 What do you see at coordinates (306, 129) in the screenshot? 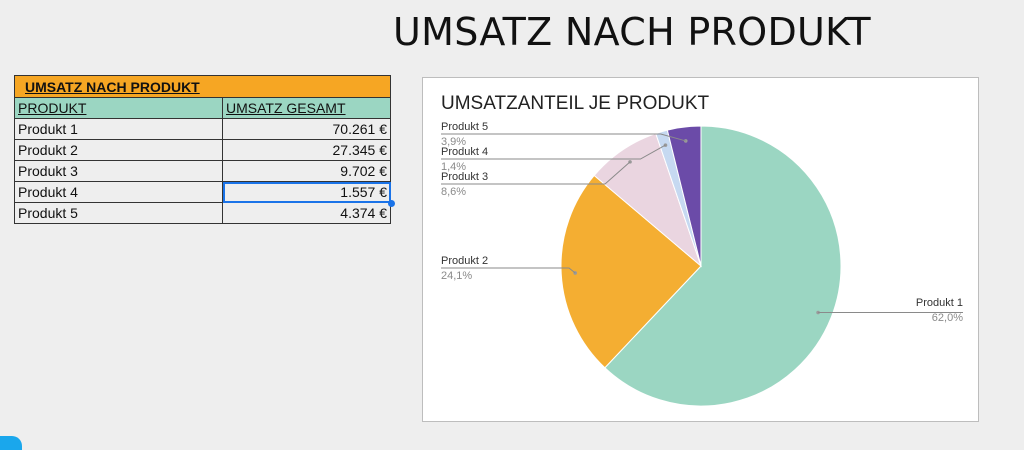
I see `revenue-cell: 70.261 €` at bounding box center [306, 129].